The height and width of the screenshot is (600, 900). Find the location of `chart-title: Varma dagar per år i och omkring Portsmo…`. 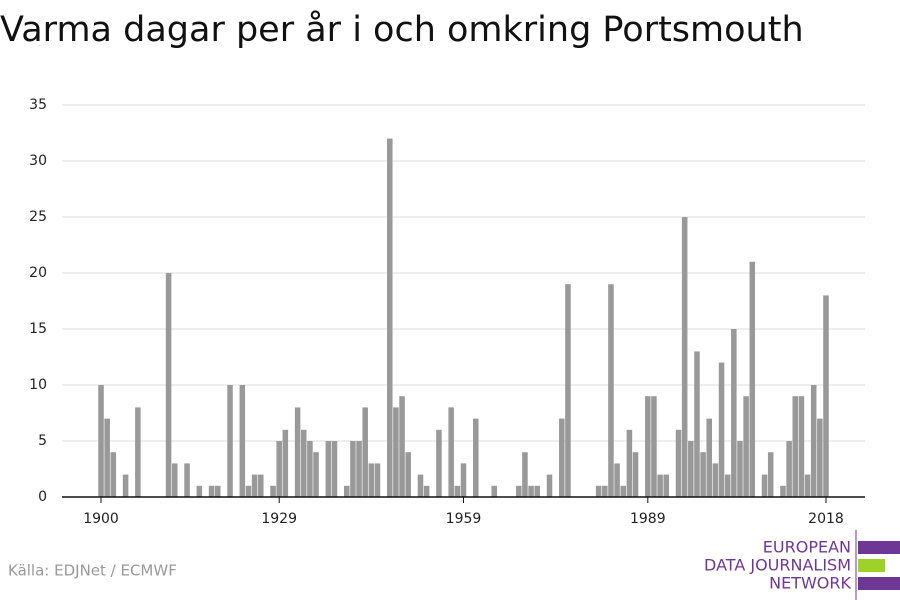

chart-title: Varma dagar per år i och omkring Portsmo… is located at coordinates (402, 29).